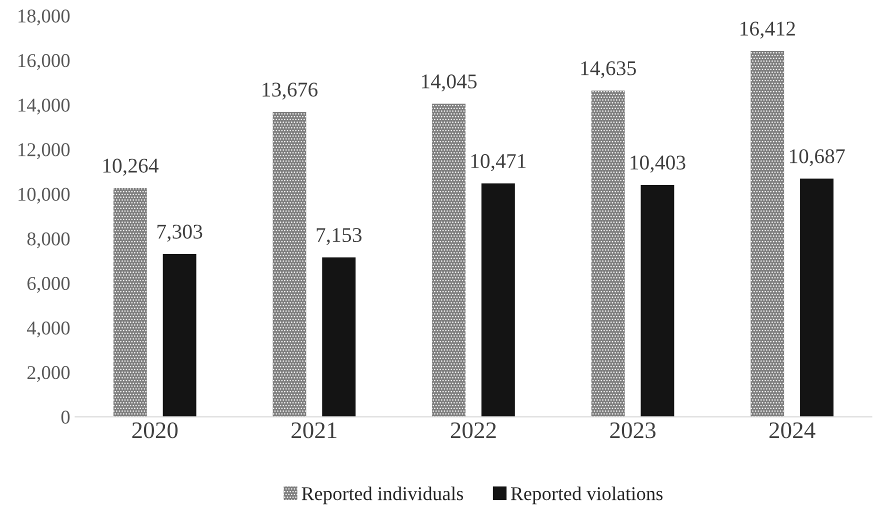 This screenshot has width=885, height=521. I want to click on text: 10,687, so click(817, 157).